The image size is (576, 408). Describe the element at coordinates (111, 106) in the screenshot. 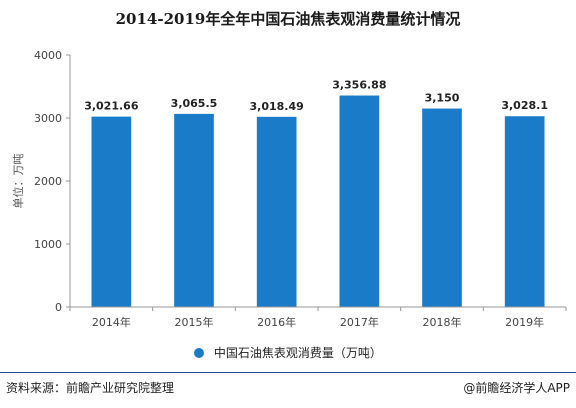

I see `data-label: 3,021.66` at that location.